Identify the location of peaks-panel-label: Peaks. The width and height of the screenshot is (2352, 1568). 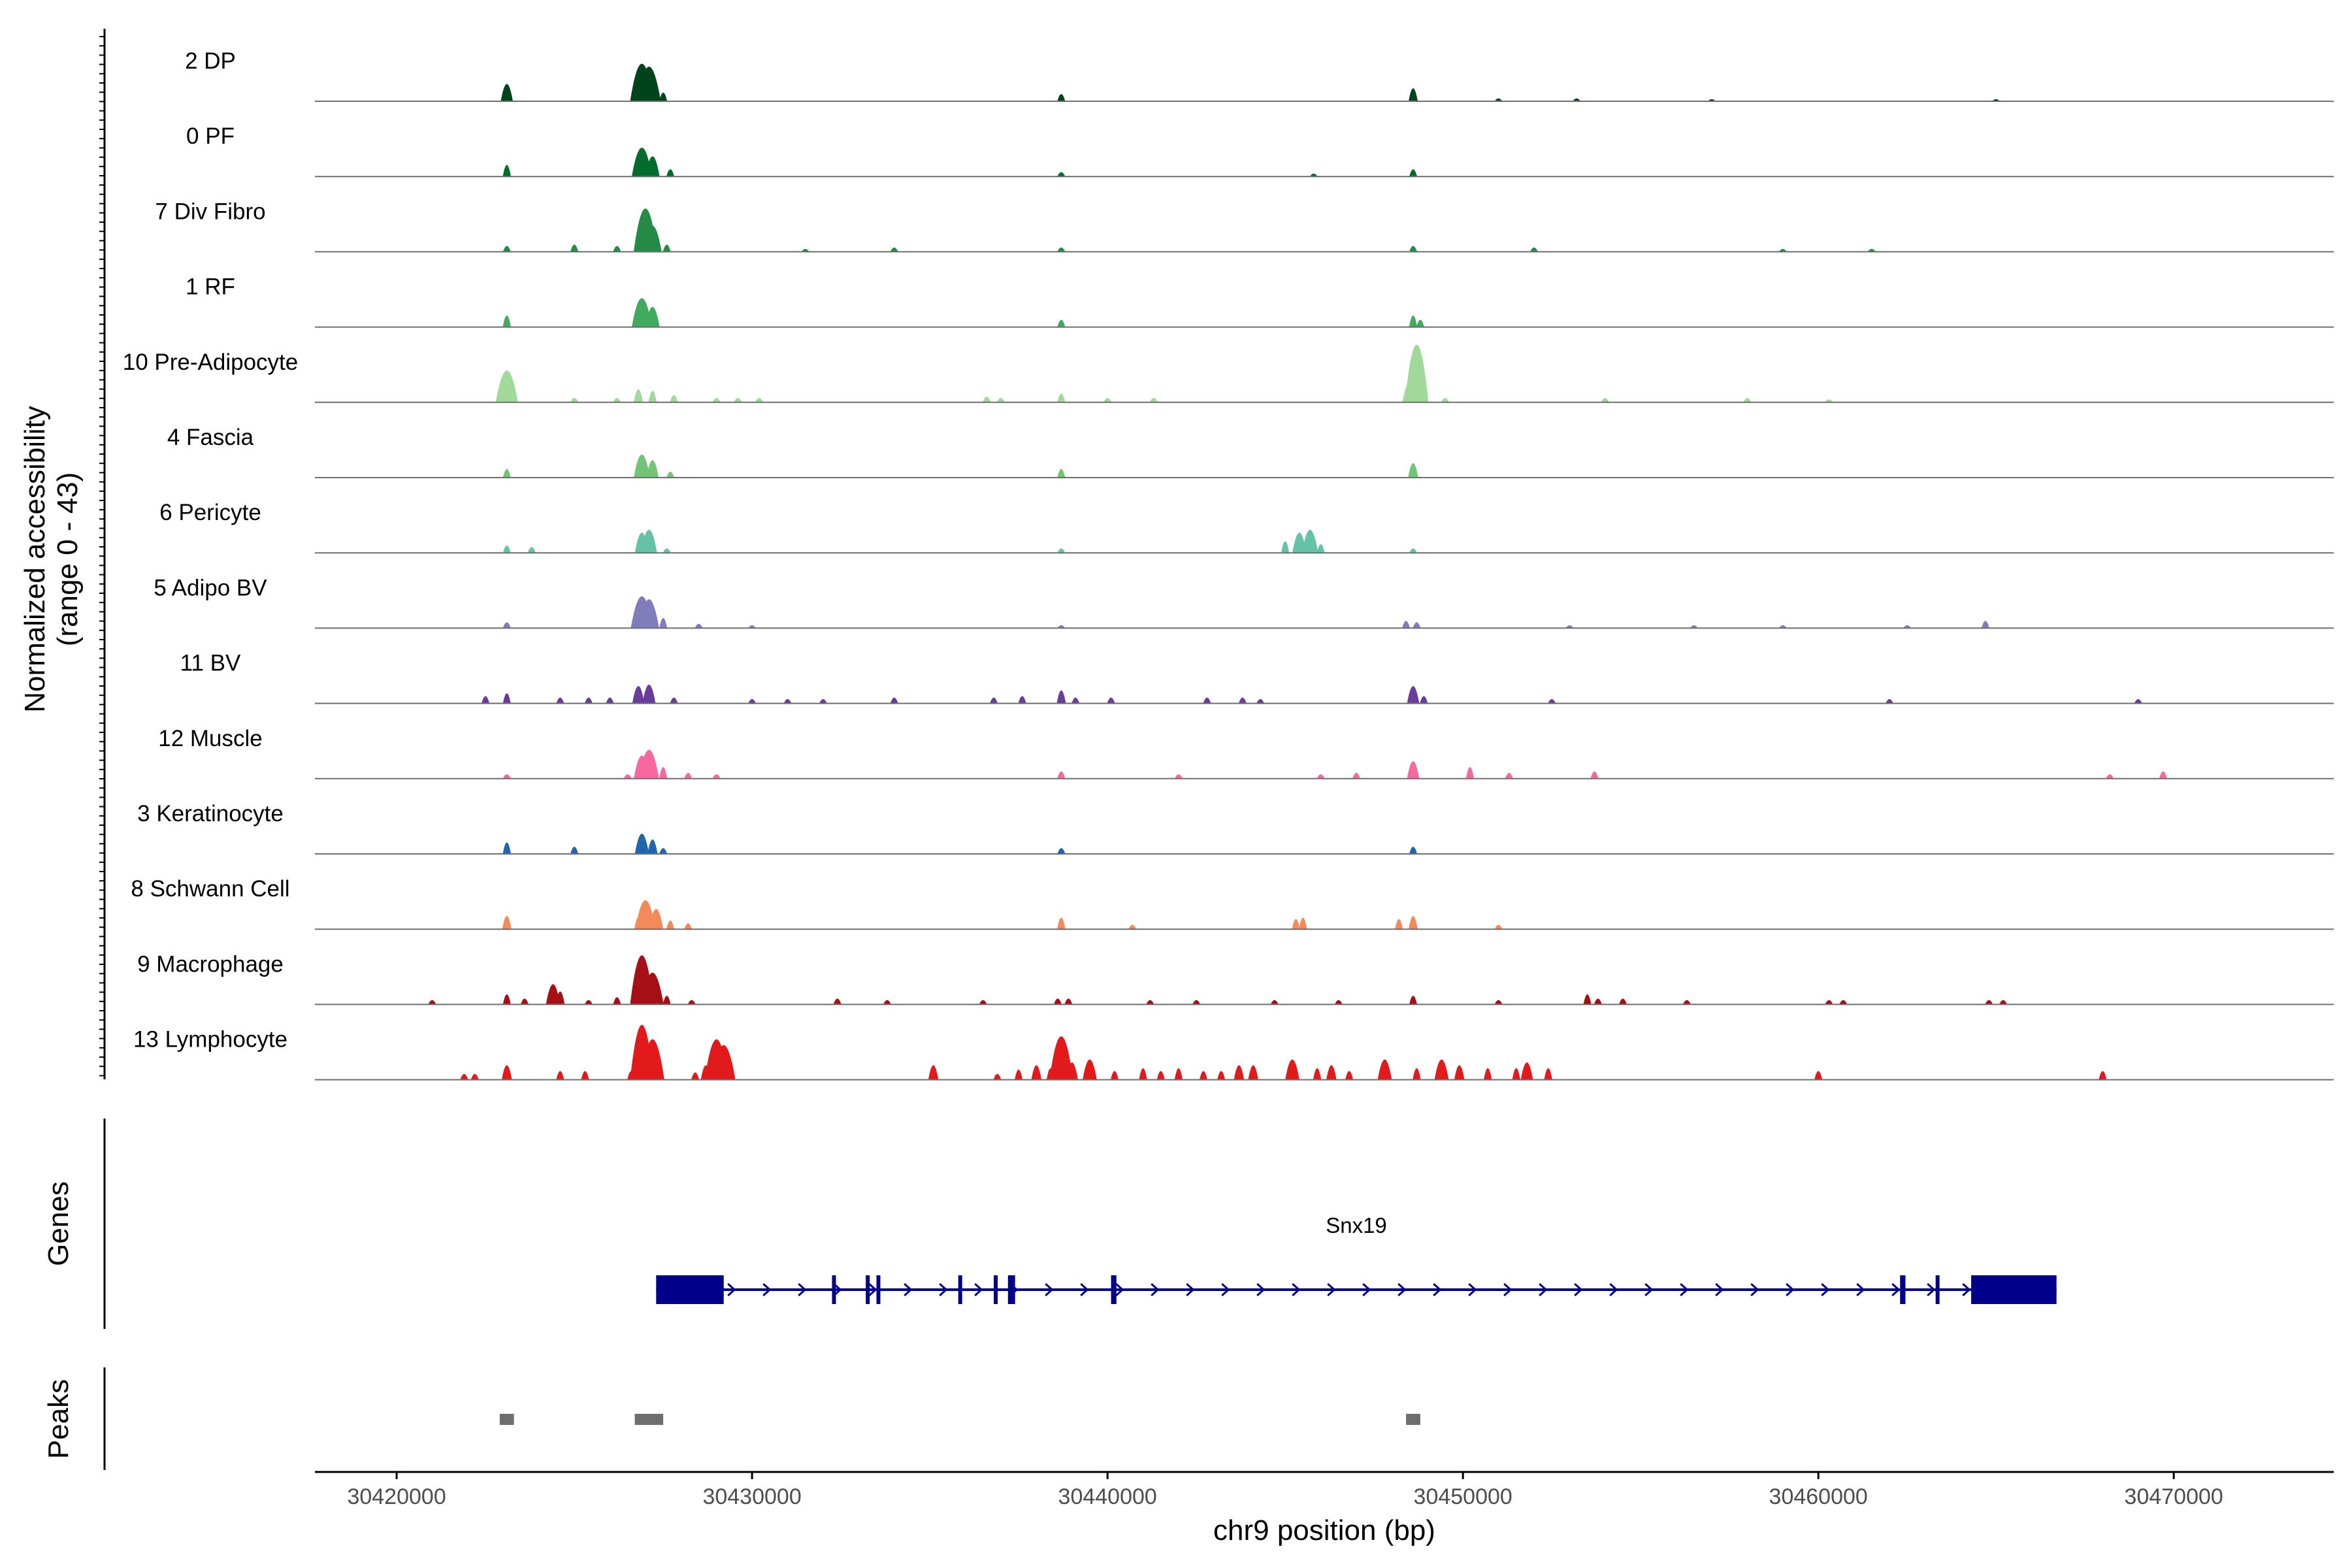
(58, 1419).